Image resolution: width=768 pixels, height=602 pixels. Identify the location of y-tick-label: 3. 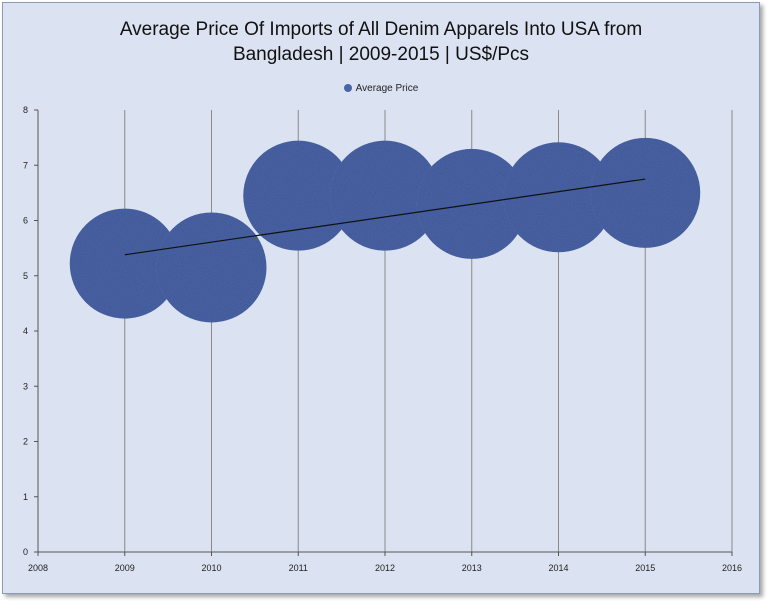
(25, 386).